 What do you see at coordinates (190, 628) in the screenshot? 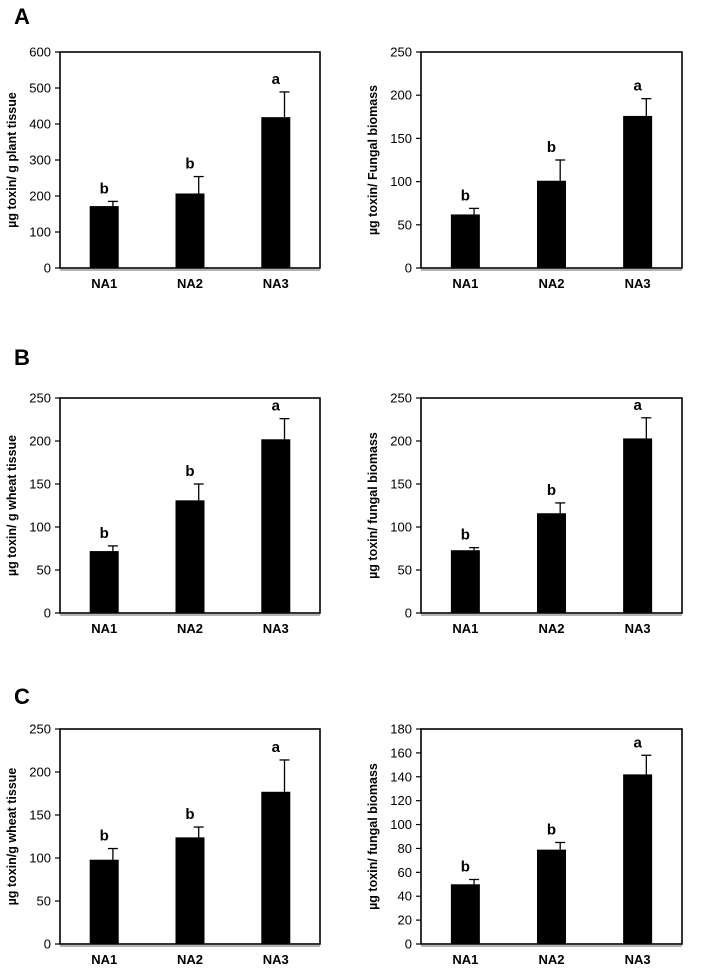
I see `chart-3-category-label: NA2` at bounding box center [190, 628].